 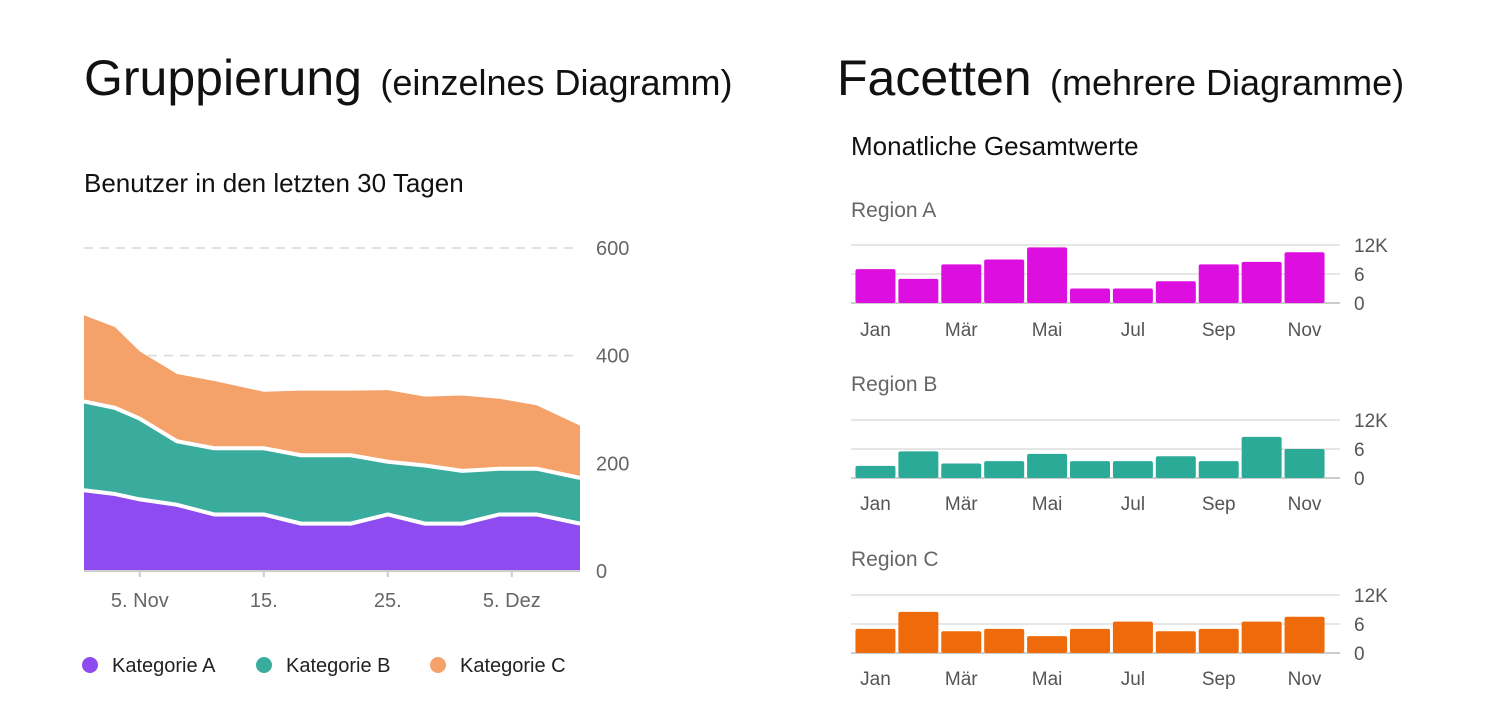 What do you see at coordinates (934, 78) in the screenshot?
I see `facets-heading-main: Facetten` at bounding box center [934, 78].